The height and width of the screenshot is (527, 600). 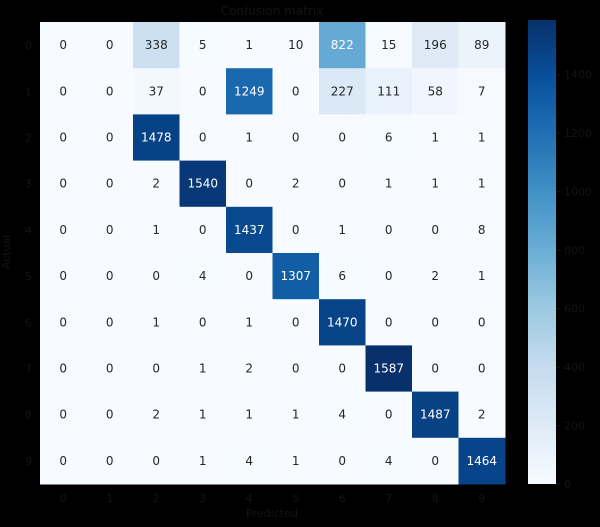 What do you see at coordinates (574, 250) in the screenshot?
I see `colorbar-tick-label: 800` at bounding box center [574, 250].